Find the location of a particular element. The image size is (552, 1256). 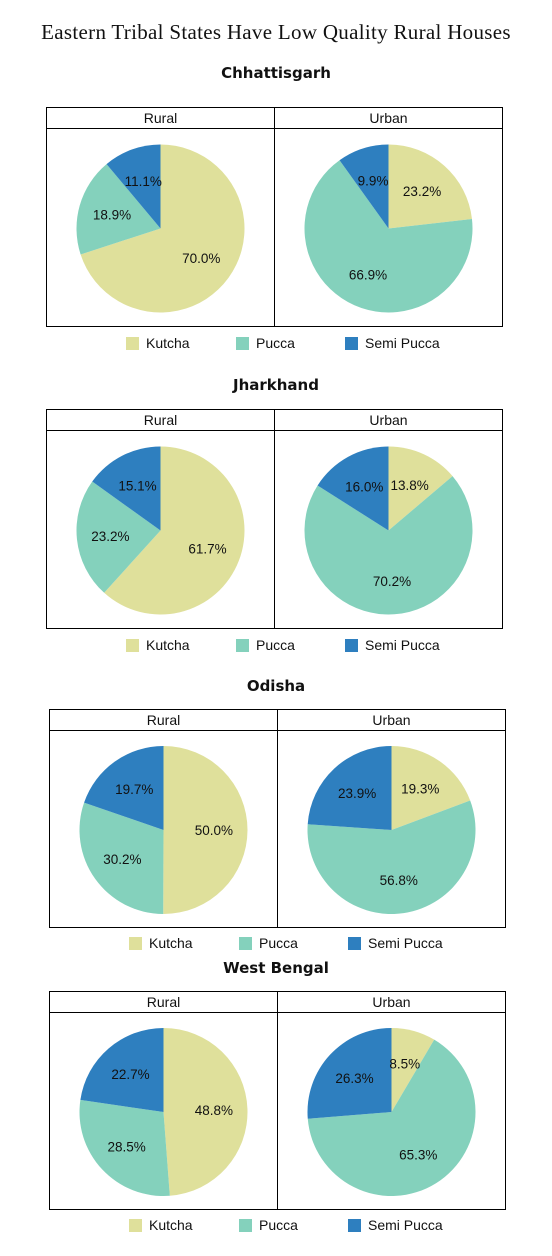

slice-label: 19.7% is located at coordinates (134, 789).